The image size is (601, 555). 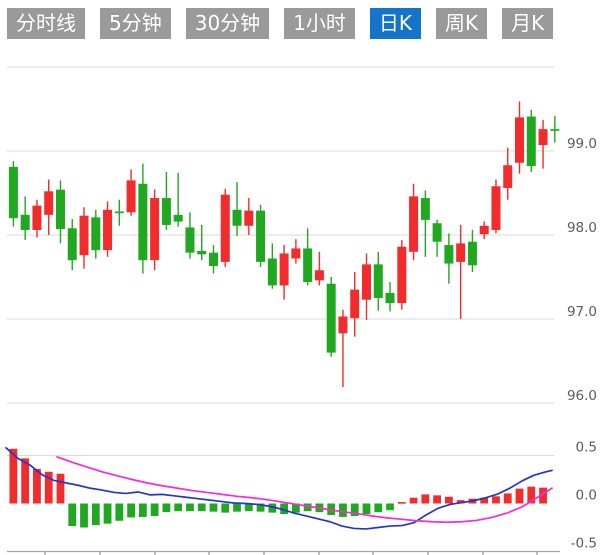 I want to click on price-axis-label: 99.0, so click(x=582, y=144).